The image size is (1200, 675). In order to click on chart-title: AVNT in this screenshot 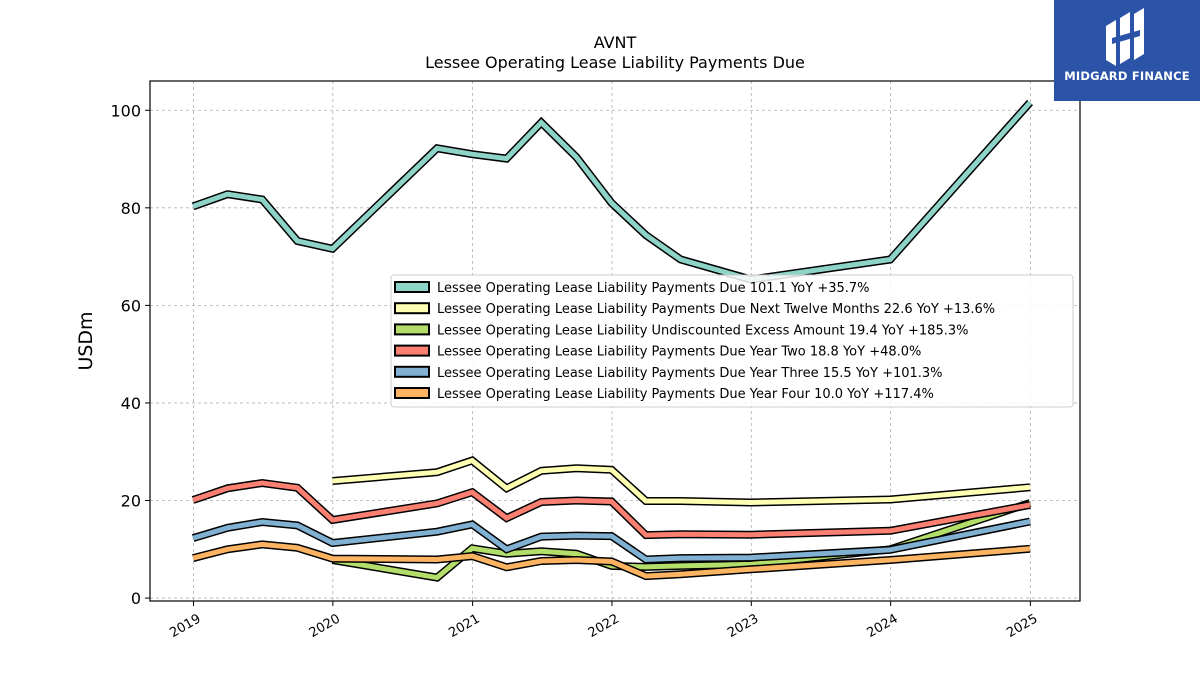, I will do `click(615, 42)`.